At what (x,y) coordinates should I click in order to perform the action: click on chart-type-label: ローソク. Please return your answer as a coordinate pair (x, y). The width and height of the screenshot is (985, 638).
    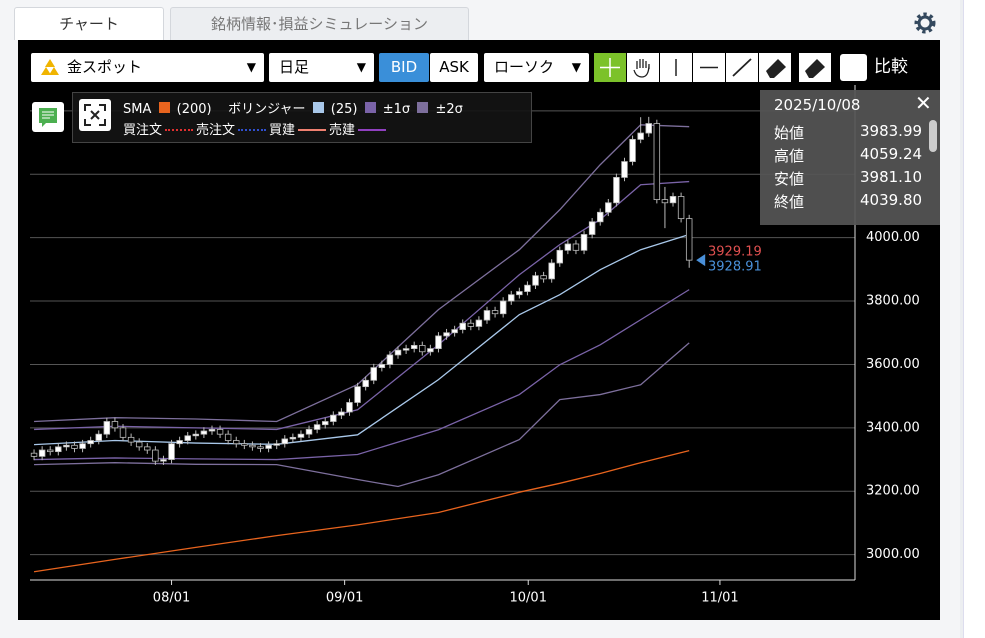
    Looking at the image, I should click on (524, 67).